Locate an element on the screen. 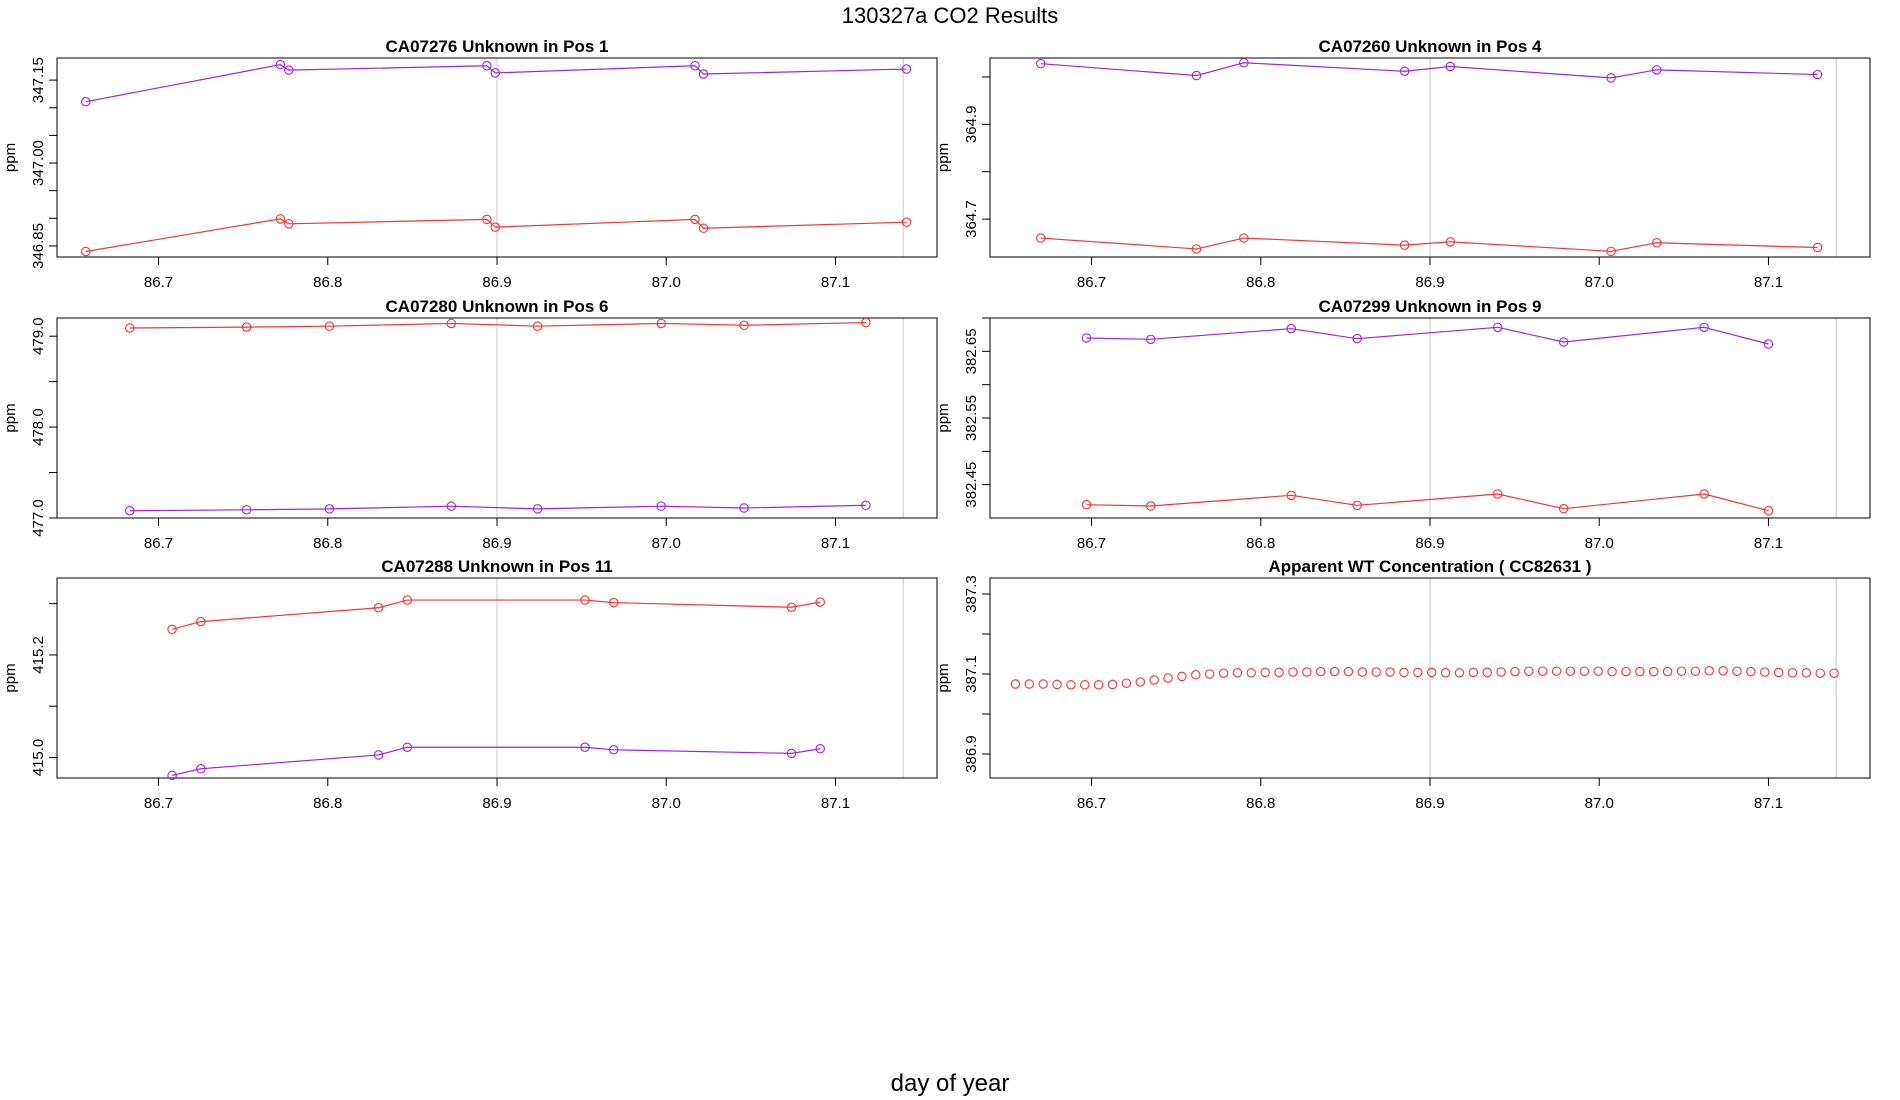  y-tick-label: 382.65 is located at coordinates (971, 351).